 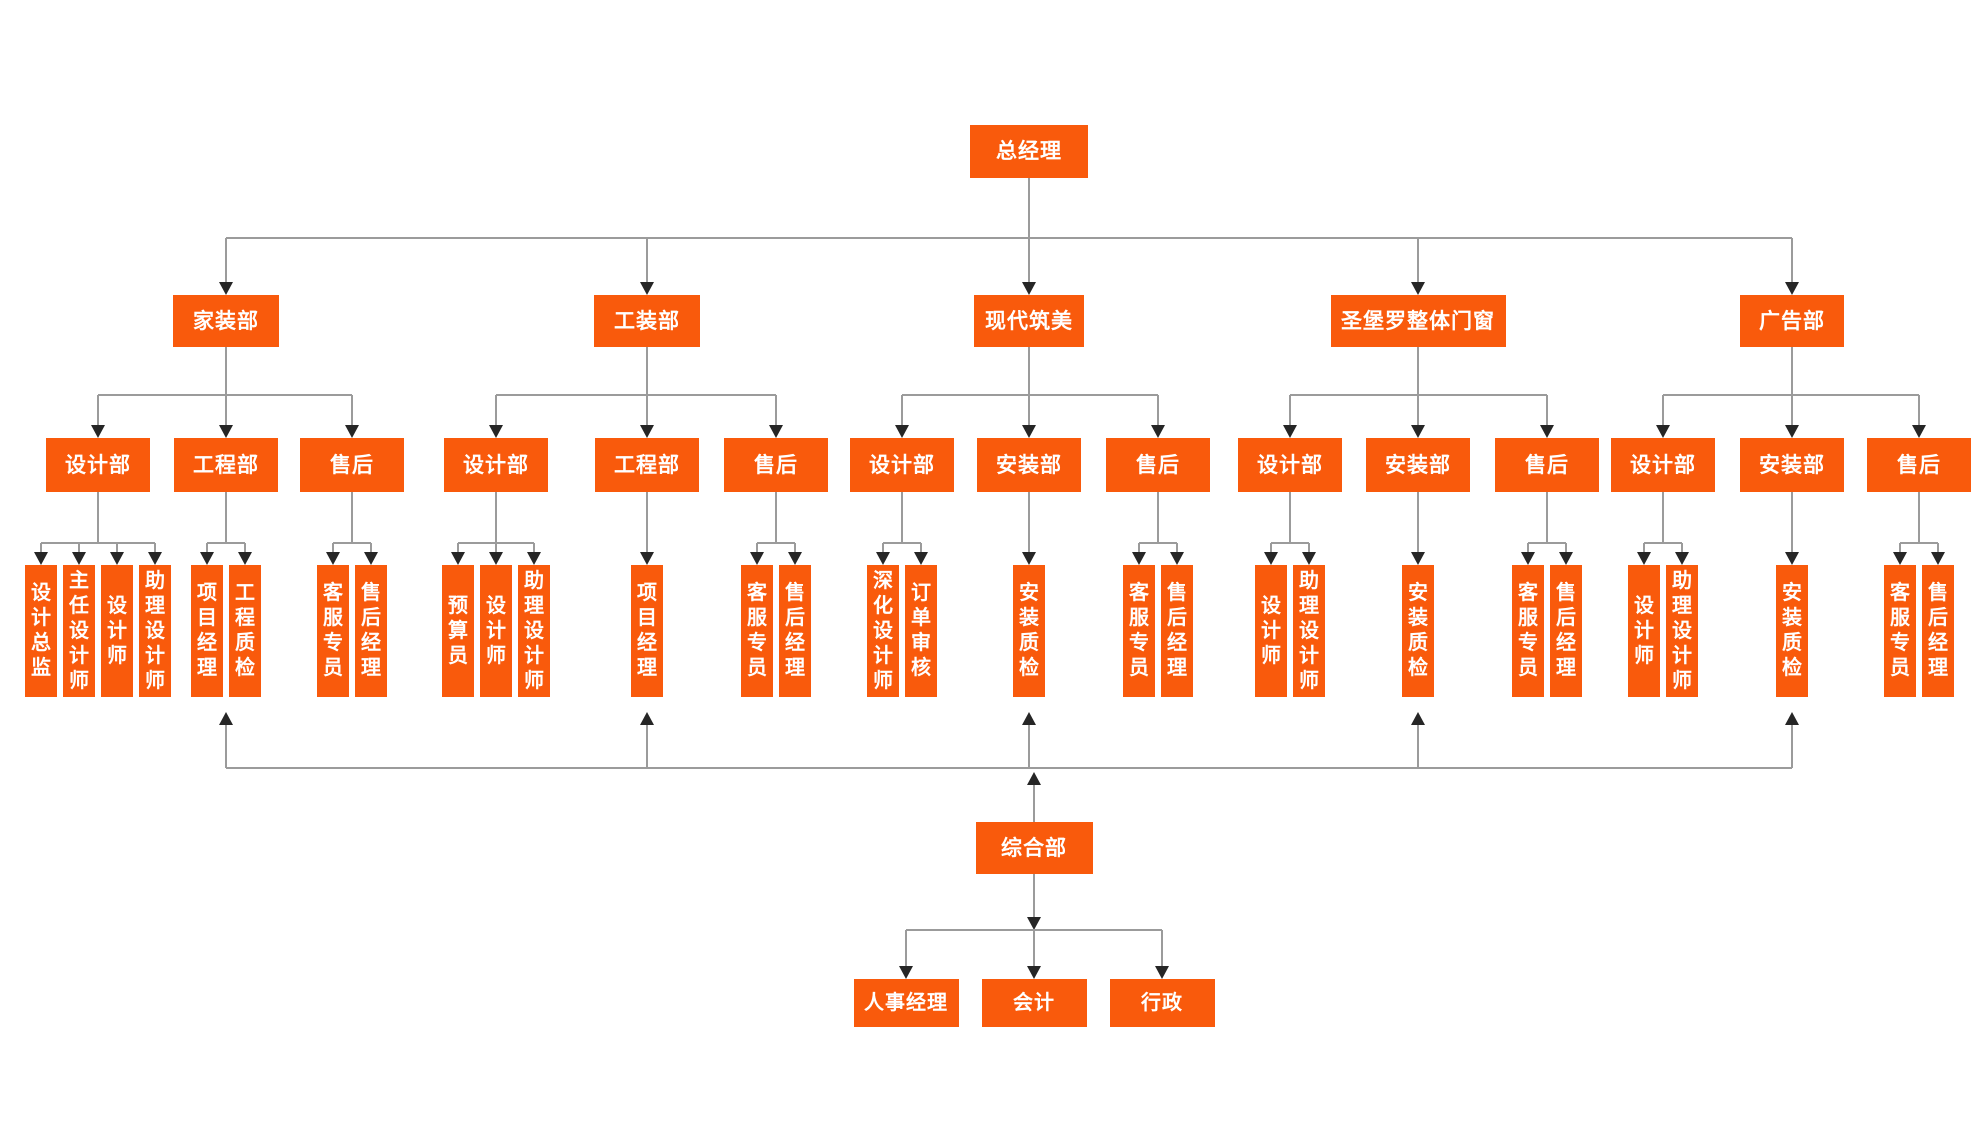 What do you see at coordinates (458, 631) in the screenshot?
I see `role-node-1-0-0: 预算员` at bounding box center [458, 631].